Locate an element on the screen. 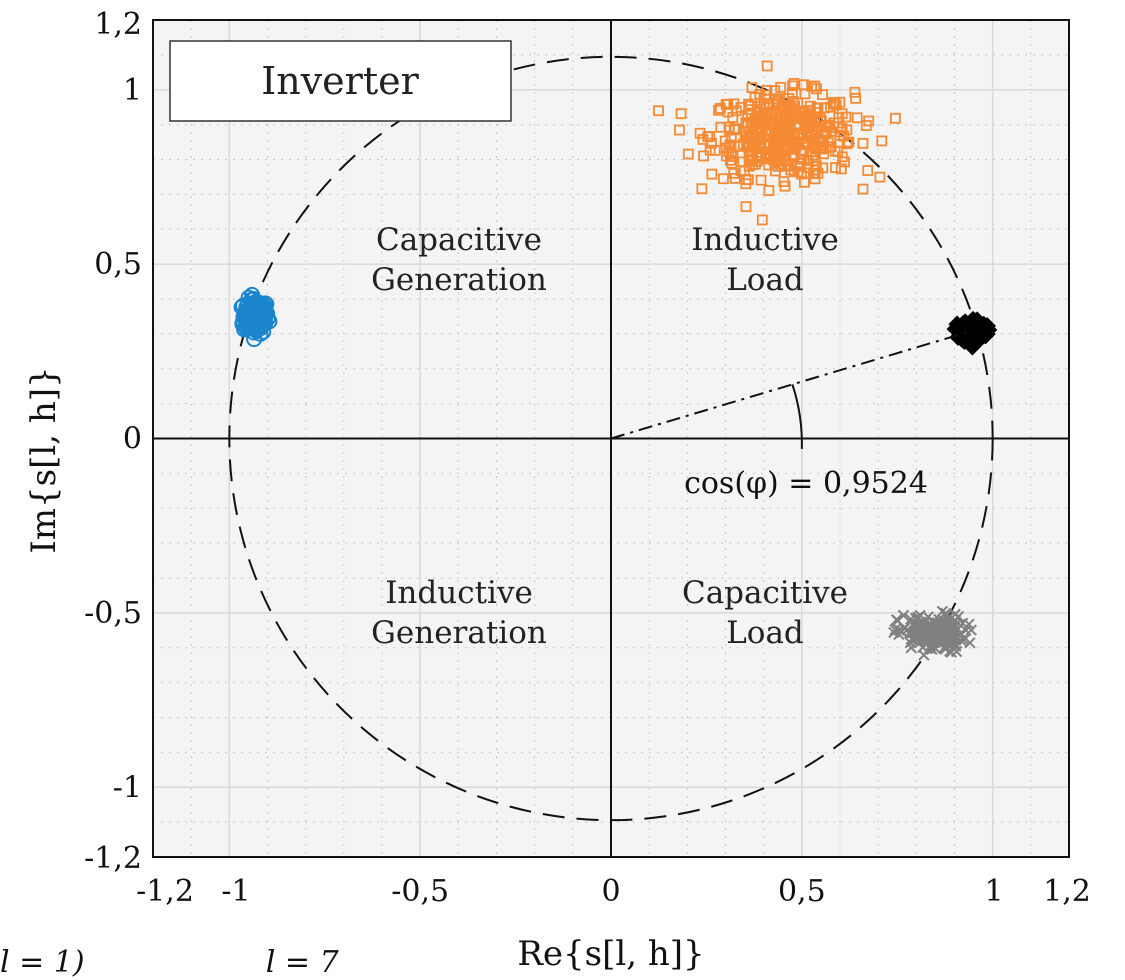 Image resolution: width=1125 pixels, height=980 pixels. y-tick-label: -1 is located at coordinates (127, 787).